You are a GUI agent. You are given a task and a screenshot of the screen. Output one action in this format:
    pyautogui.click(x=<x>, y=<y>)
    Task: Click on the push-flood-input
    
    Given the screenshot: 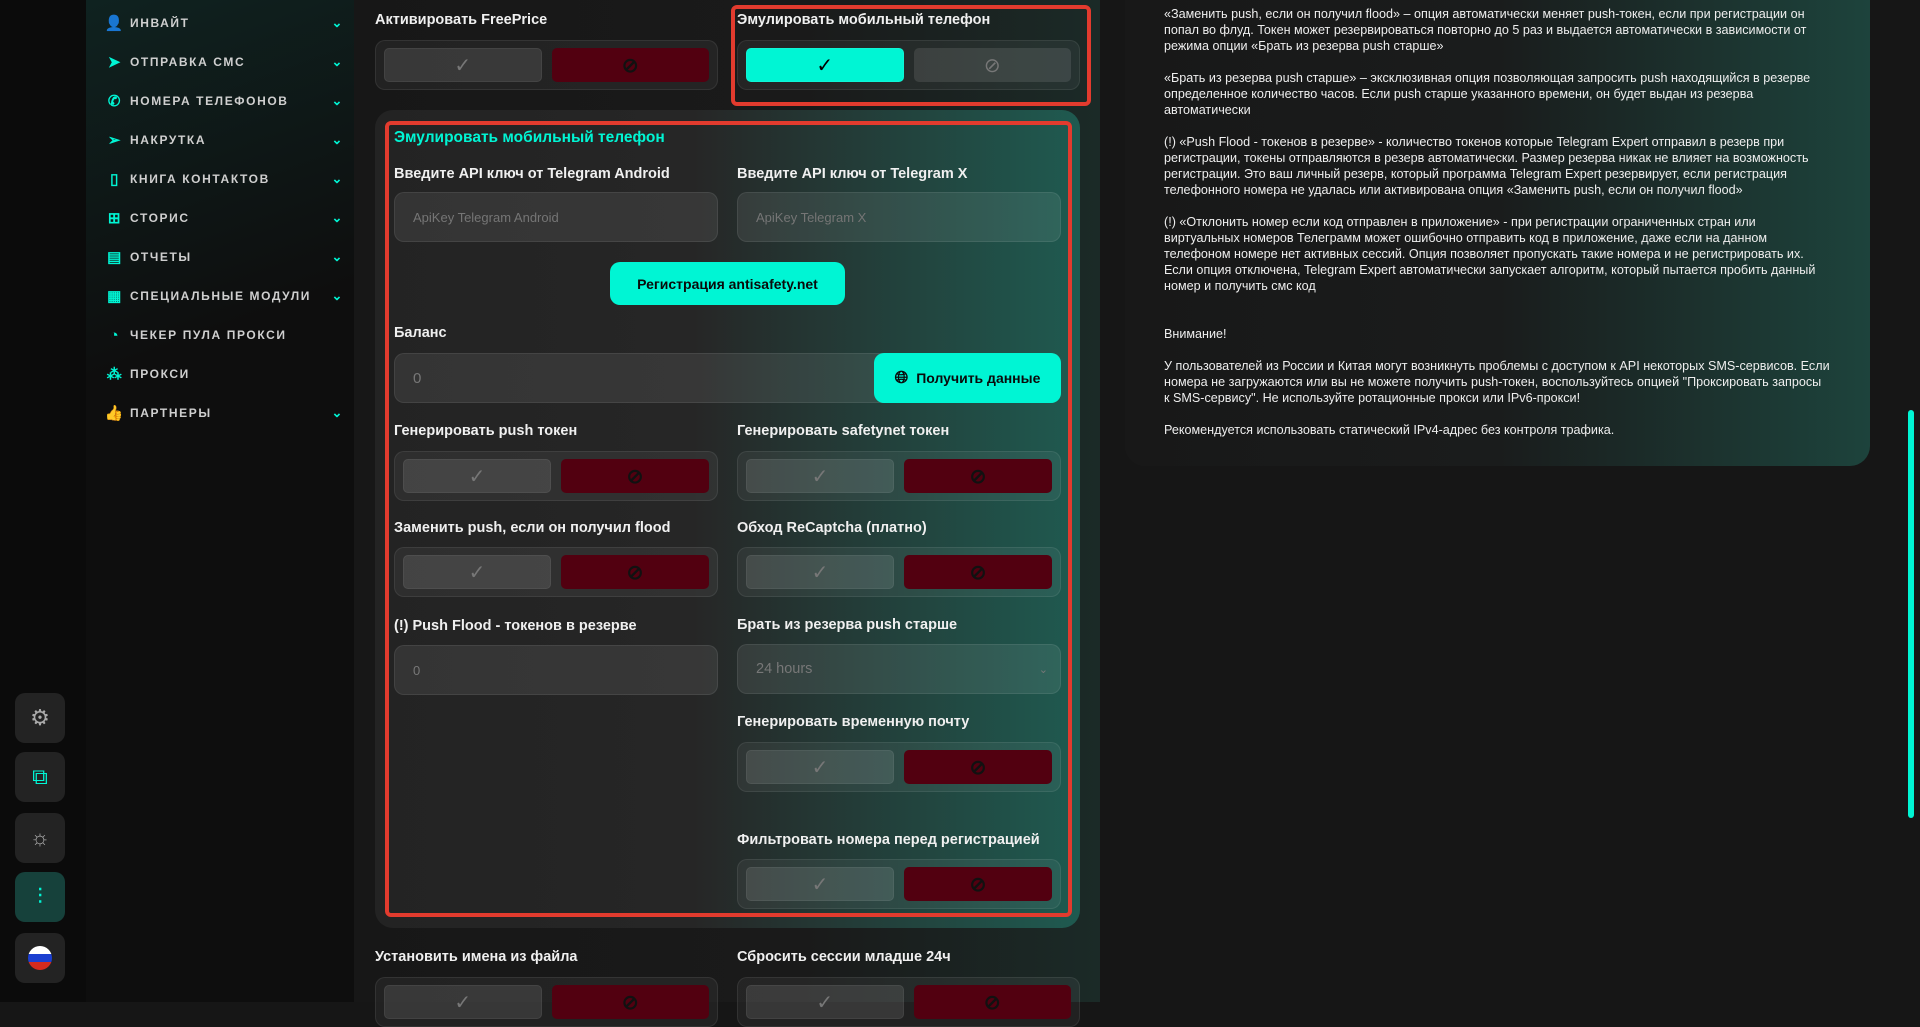 What is the action you would take?
    pyautogui.click(x=556, y=670)
    